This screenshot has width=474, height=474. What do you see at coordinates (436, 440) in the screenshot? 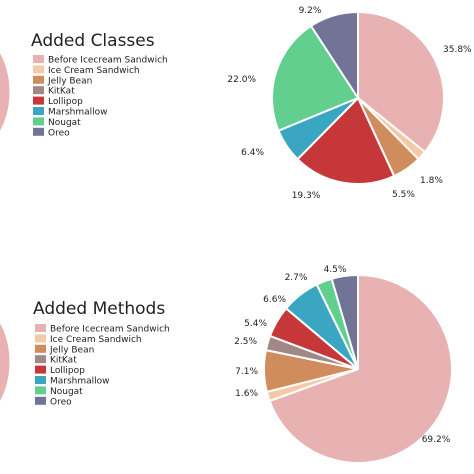
I see `slice-label-before-icecream-sandwich: 69.2%` at bounding box center [436, 440].